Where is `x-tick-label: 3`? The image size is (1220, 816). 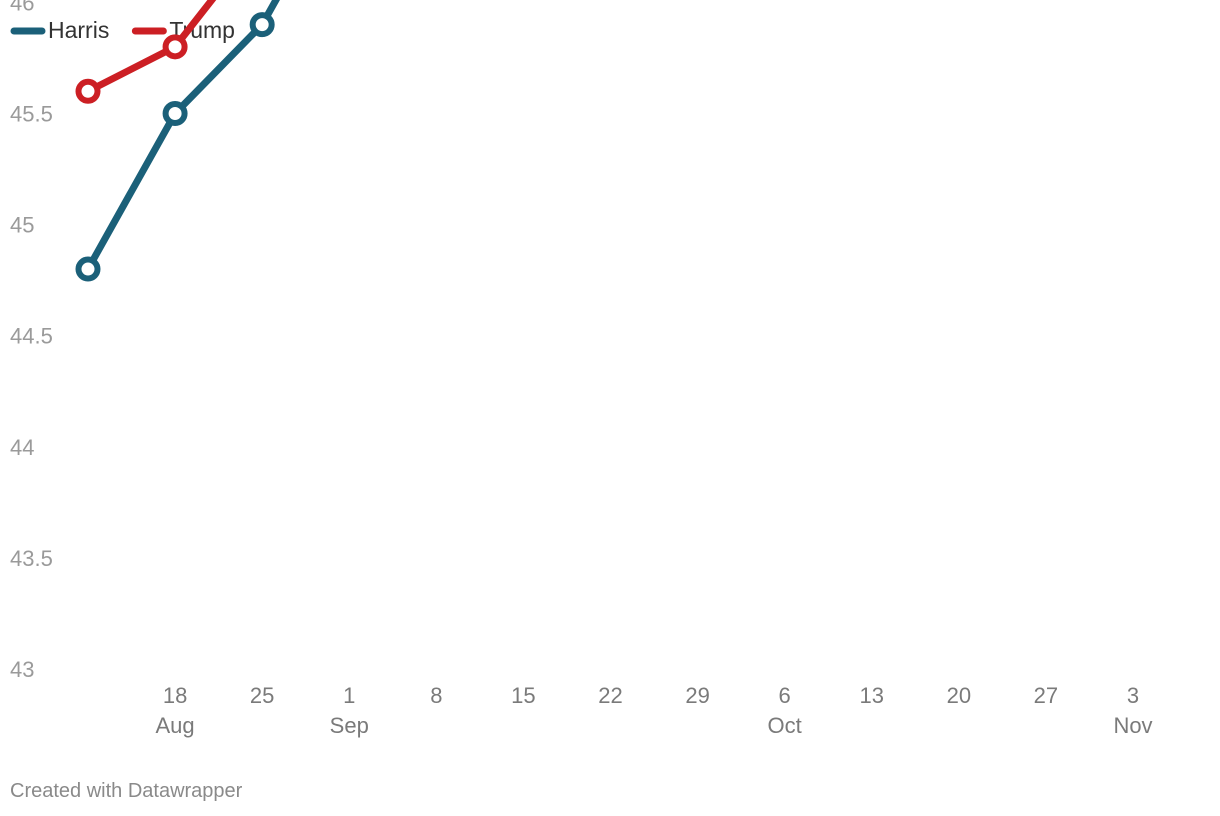 x-tick-label: 3 is located at coordinates (1133, 695).